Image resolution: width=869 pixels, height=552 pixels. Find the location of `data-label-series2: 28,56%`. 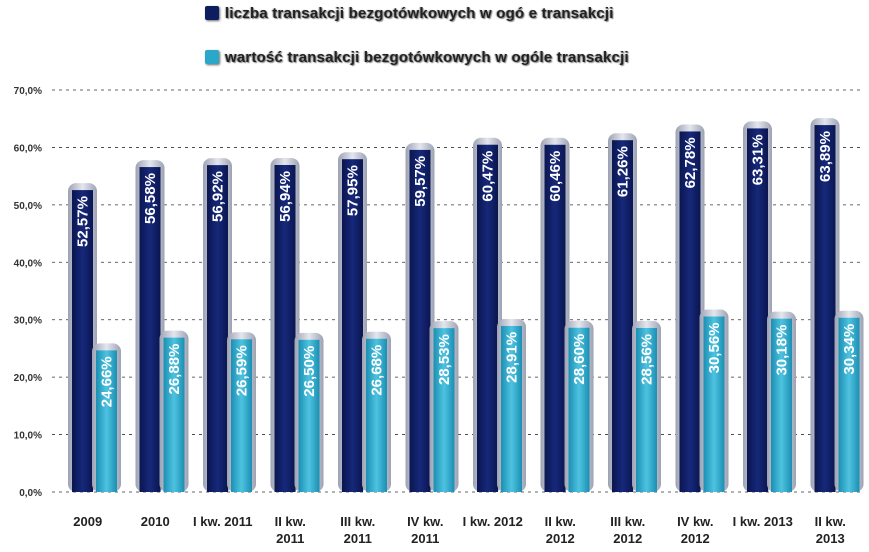

data-label-series2: 28,56% is located at coordinates (647, 359).